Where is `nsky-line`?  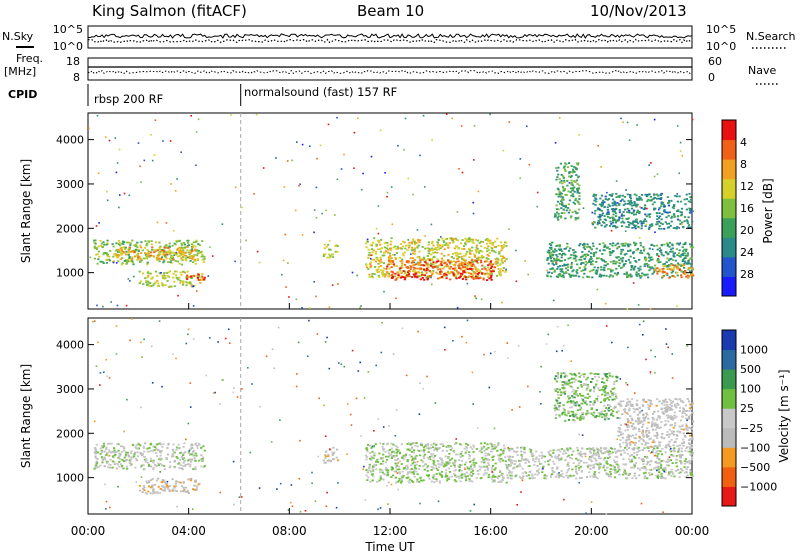 nsky-line is located at coordinates (390, 36).